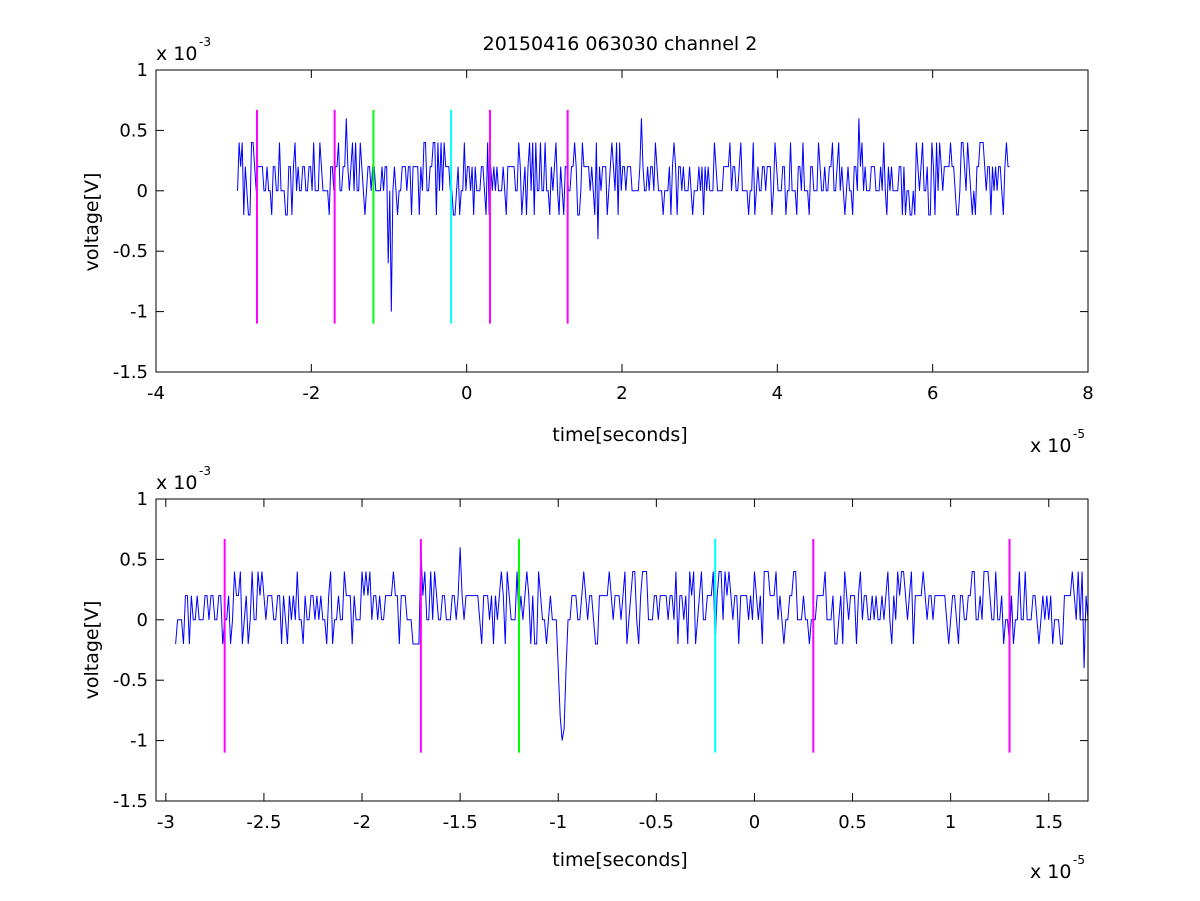  What do you see at coordinates (460, 822) in the screenshot?
I see `x-tick-label: -1.5` at bounding box center [460, 822].